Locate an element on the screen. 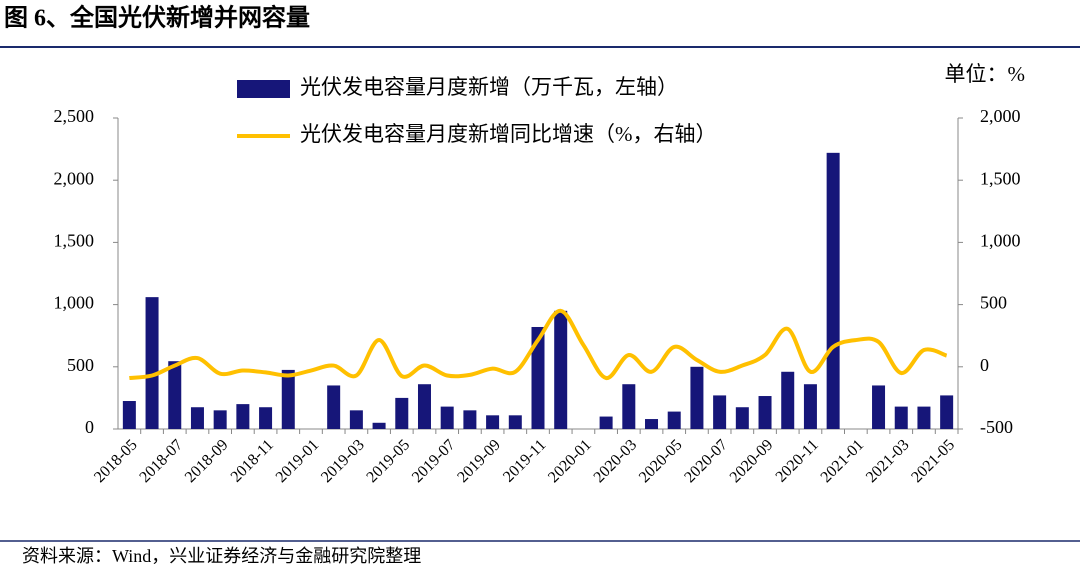 This screenshot has width=1080, height=576. x-tick-label: 2021-05 is located at coordinates (933, 461).